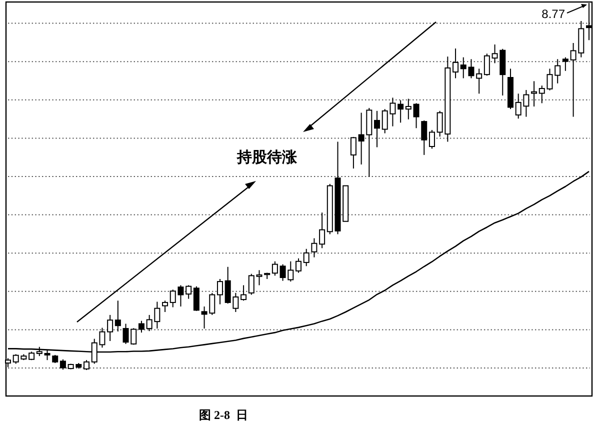 Image resolution: width=600 pixels, height=436 pixels. I want to click on annotation: 8.77, so click(553, 14).